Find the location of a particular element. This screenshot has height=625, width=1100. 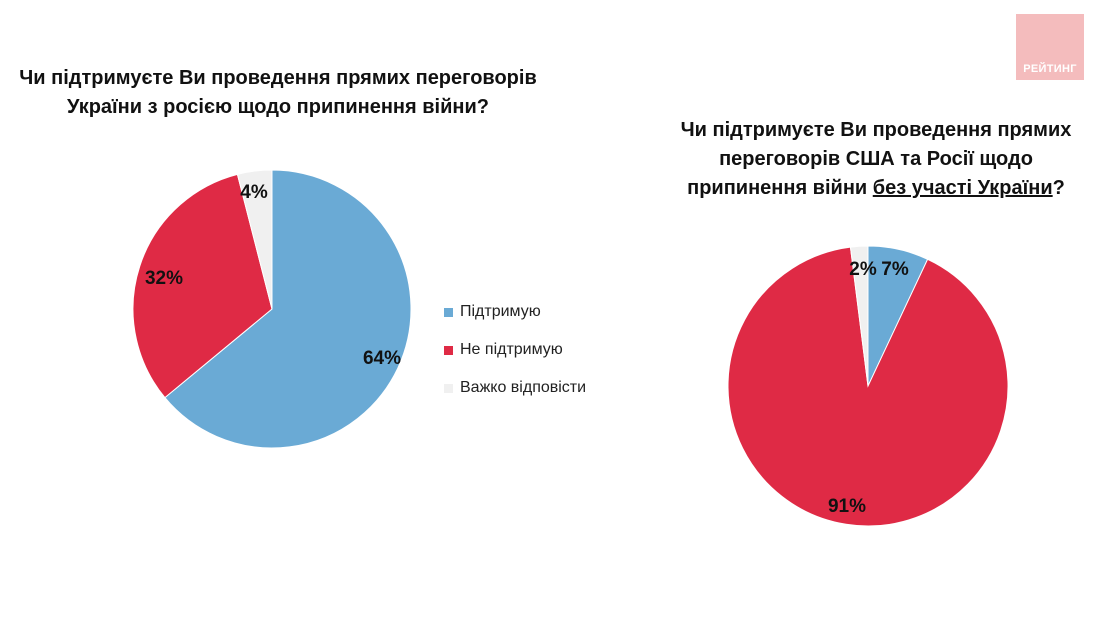

pie-chart-left: 64% 32% 4% is located at coordinates (272, 309).